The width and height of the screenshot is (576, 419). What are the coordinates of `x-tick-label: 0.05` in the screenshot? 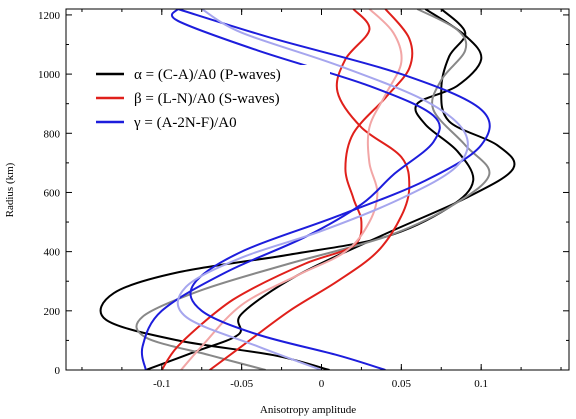 It's located at (402, 384).